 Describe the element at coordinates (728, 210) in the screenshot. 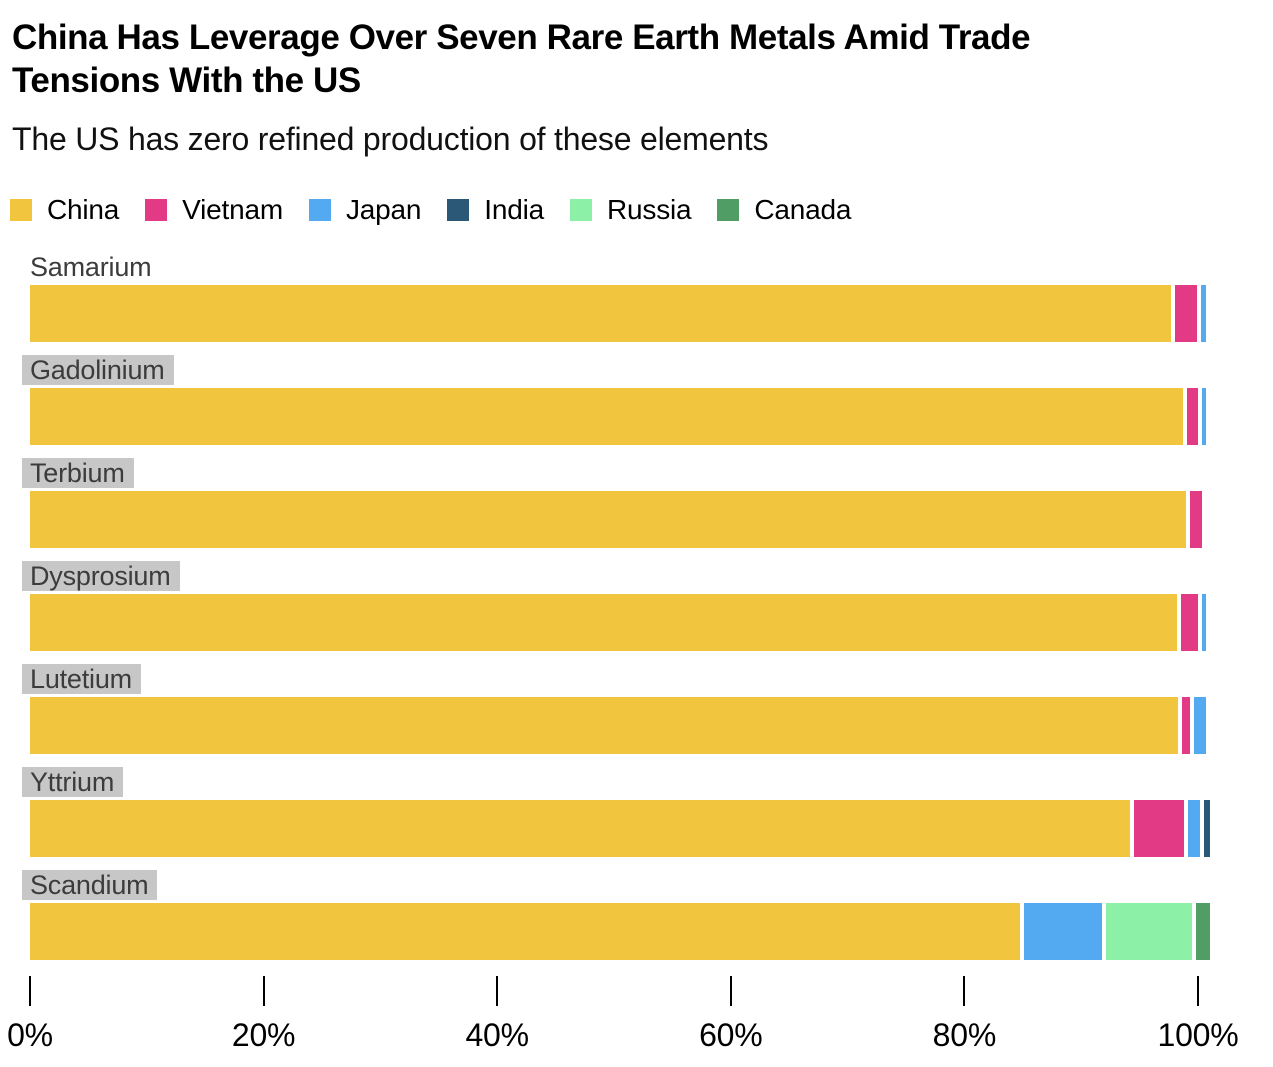

I see `legend-swatch-canada` at that location.